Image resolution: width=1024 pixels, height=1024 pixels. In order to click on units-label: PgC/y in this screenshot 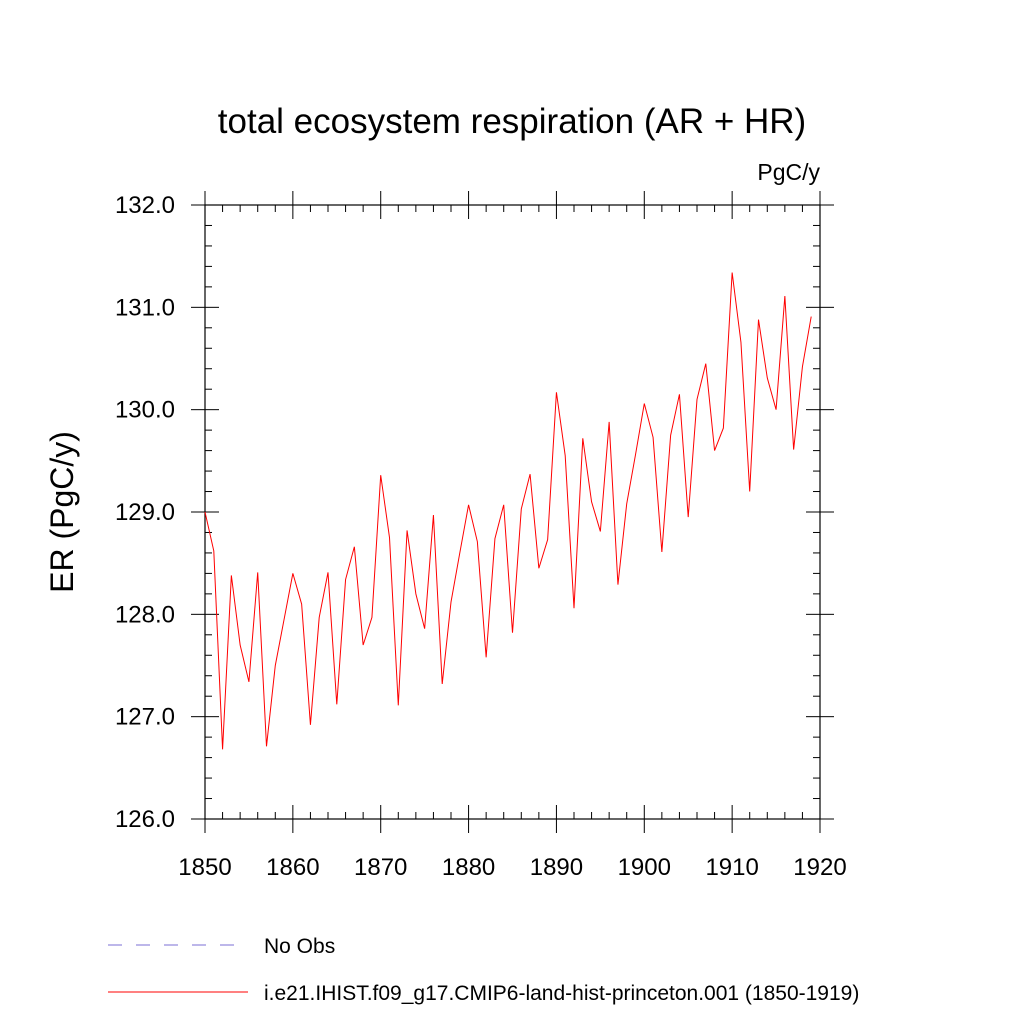, I will do `click(788, 172)`.